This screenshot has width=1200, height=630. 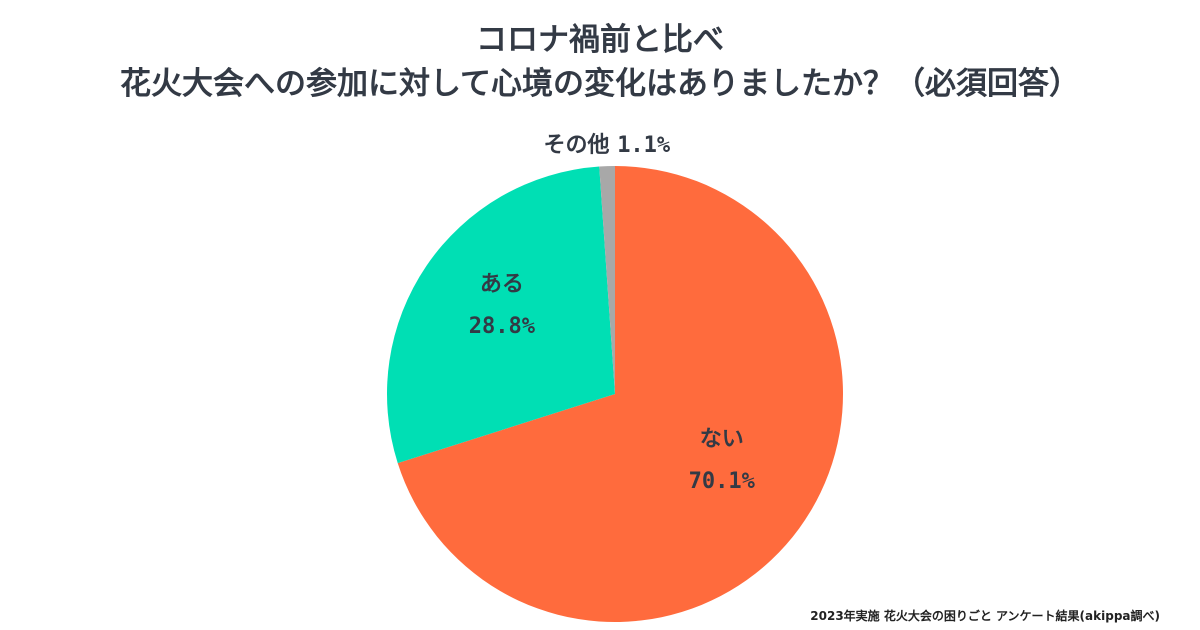 What do you see at coordinates (600, 62) in the screenshot?
I see `chart-title: コロナ禍前と比べ 花火大会への参加に対して心境の変化はありましたか？（必須回答）` at bounding box center [600, 62].